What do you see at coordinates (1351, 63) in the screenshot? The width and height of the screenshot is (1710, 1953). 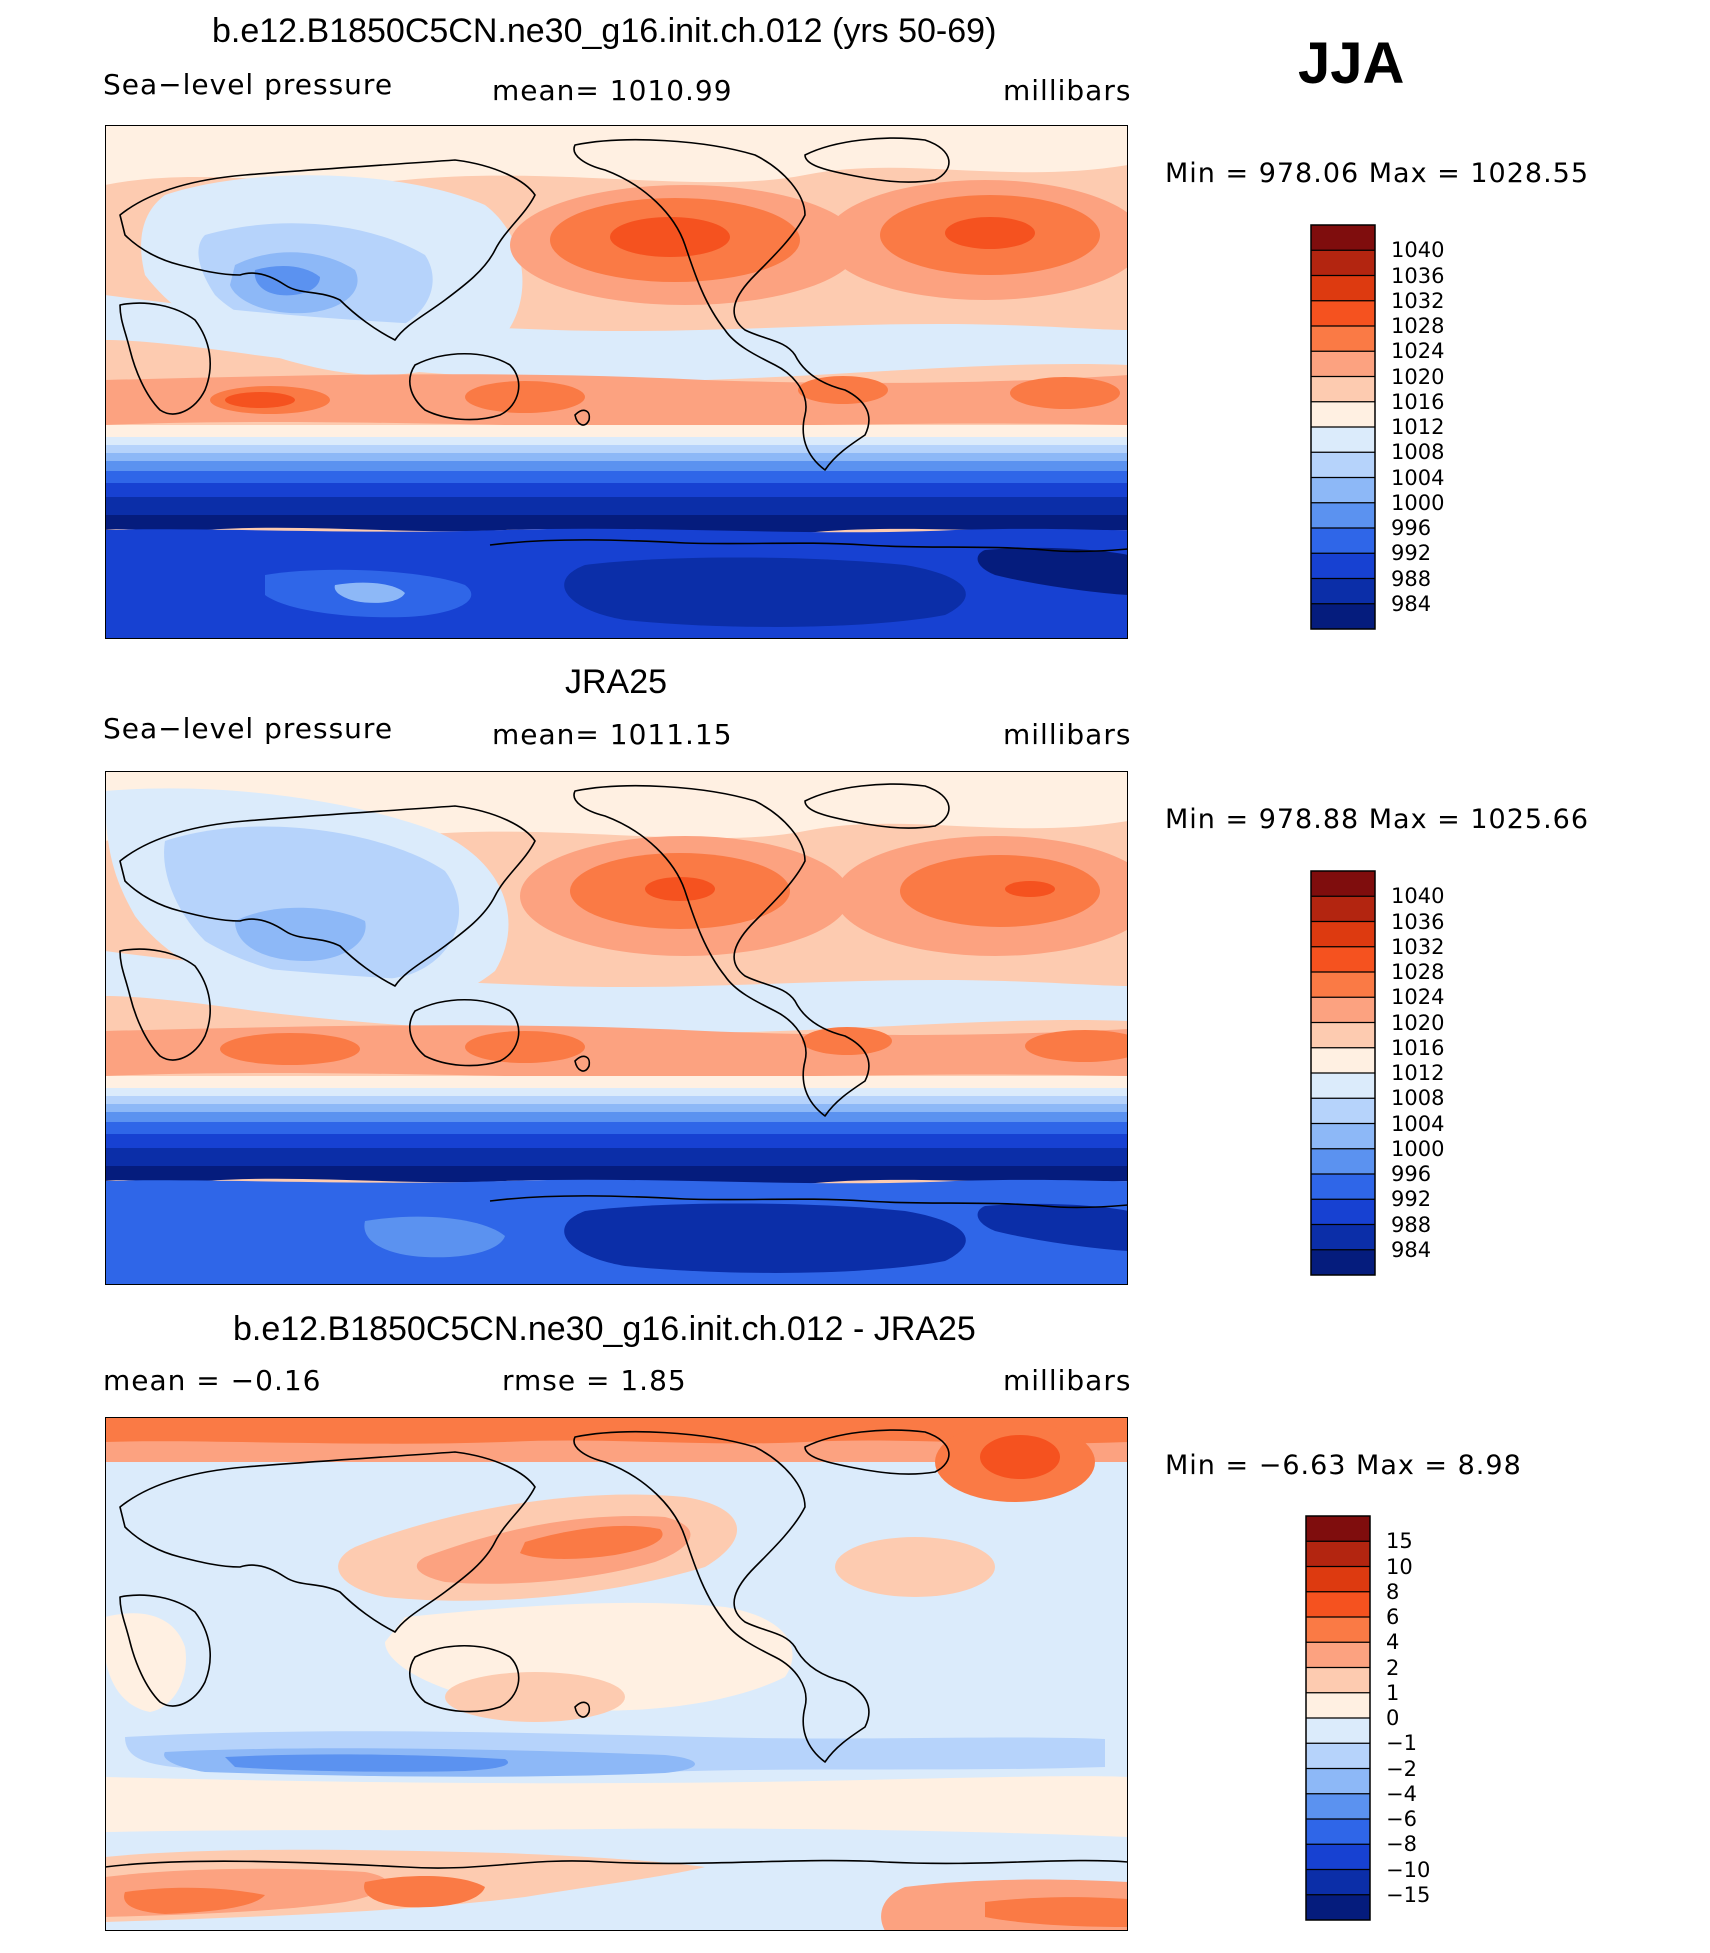 I see `season-label: JJA` at bounding box center [1351, 63].